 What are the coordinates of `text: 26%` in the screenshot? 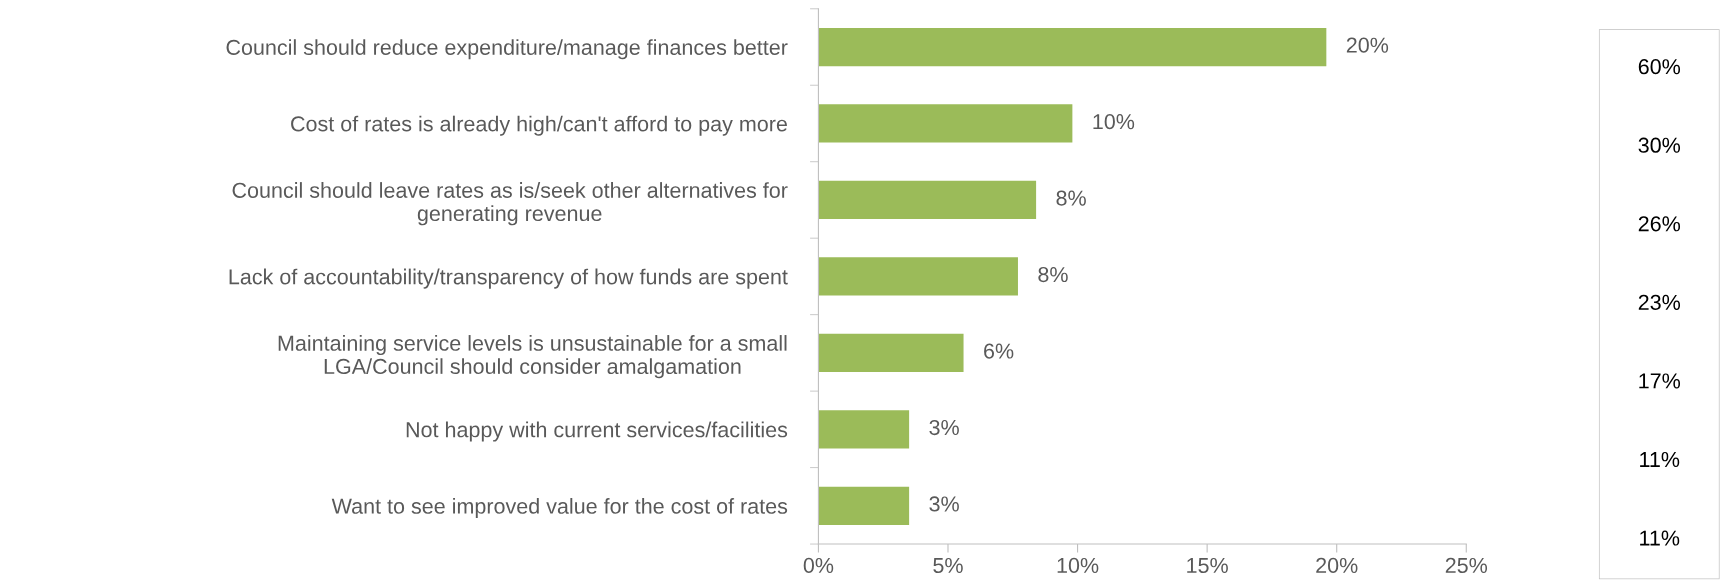 It's located at (1659, 224).